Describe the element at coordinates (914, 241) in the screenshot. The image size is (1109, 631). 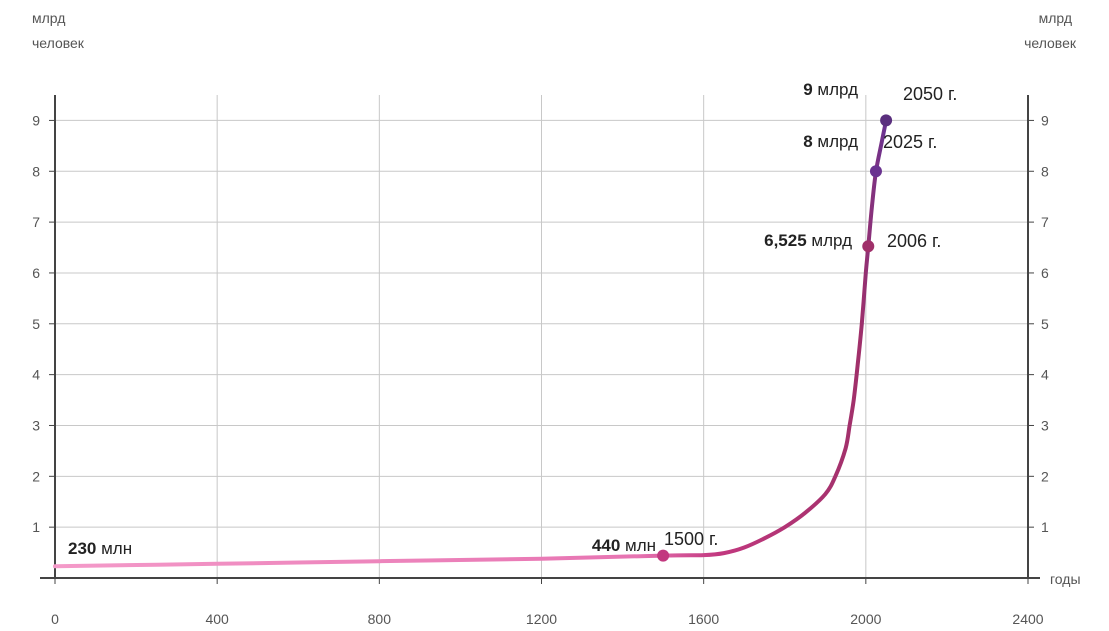
I see `year-label-2006: 2006 г.` at that location.